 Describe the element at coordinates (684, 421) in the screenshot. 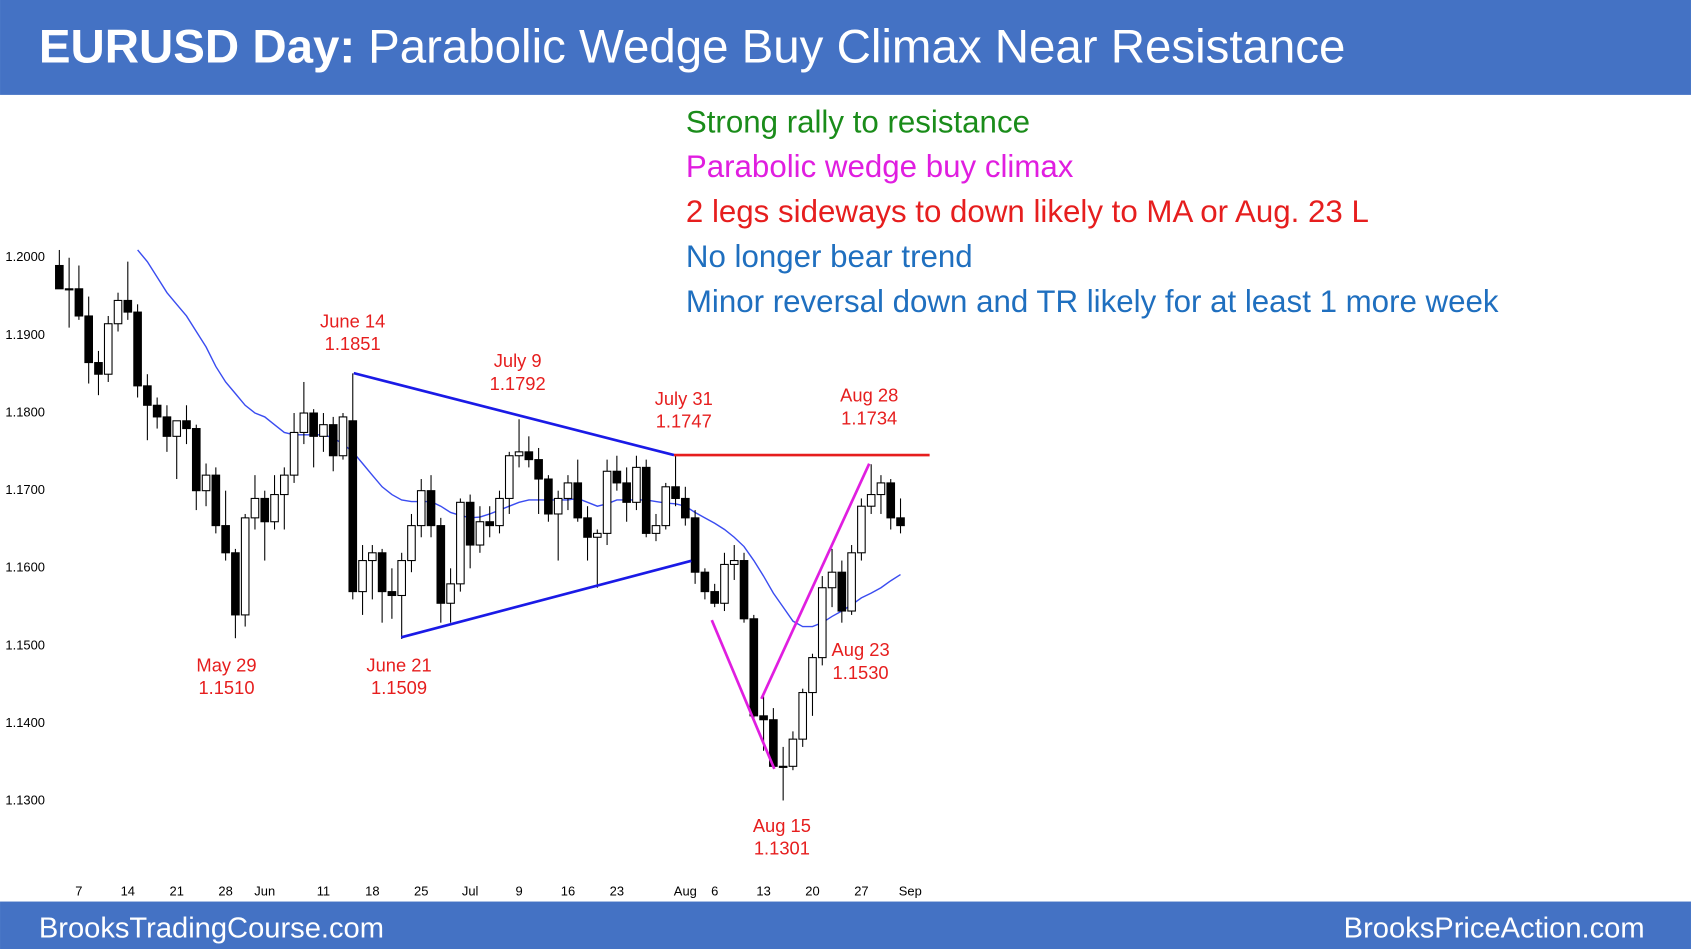

I see `annotation-price: 1.1747` at that location.